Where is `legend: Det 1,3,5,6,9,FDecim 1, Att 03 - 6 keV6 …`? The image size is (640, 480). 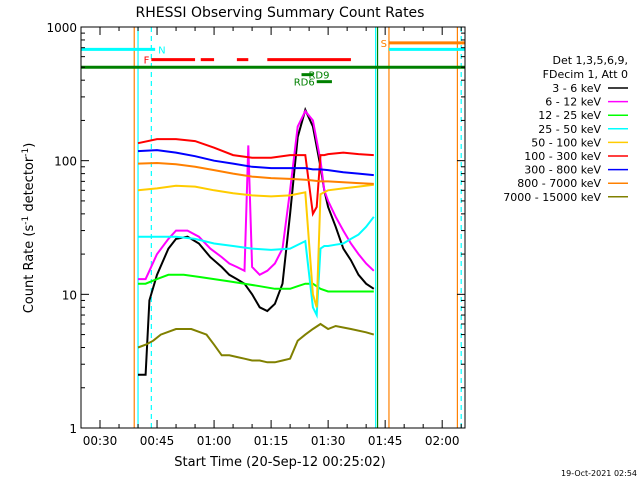 legend: Det 1,3,5,6,9,FDecim 1, Att 03 - 6 keV6 … is located at coordinates (565, 129).